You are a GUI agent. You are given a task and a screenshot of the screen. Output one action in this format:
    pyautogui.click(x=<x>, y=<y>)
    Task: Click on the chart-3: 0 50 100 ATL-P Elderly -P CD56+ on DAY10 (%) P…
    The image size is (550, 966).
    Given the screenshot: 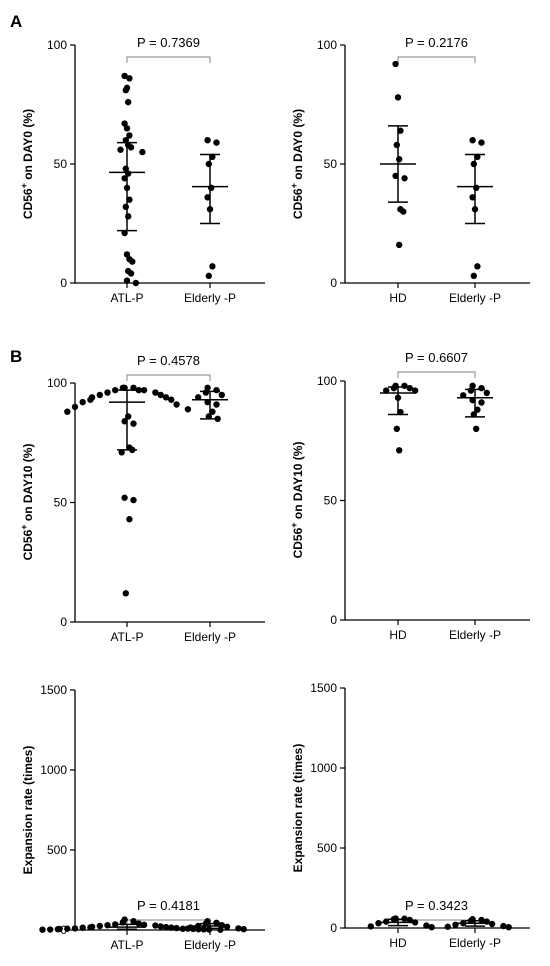 What is the action you would take?
    pyautogui.click(x=142, y=498)
    